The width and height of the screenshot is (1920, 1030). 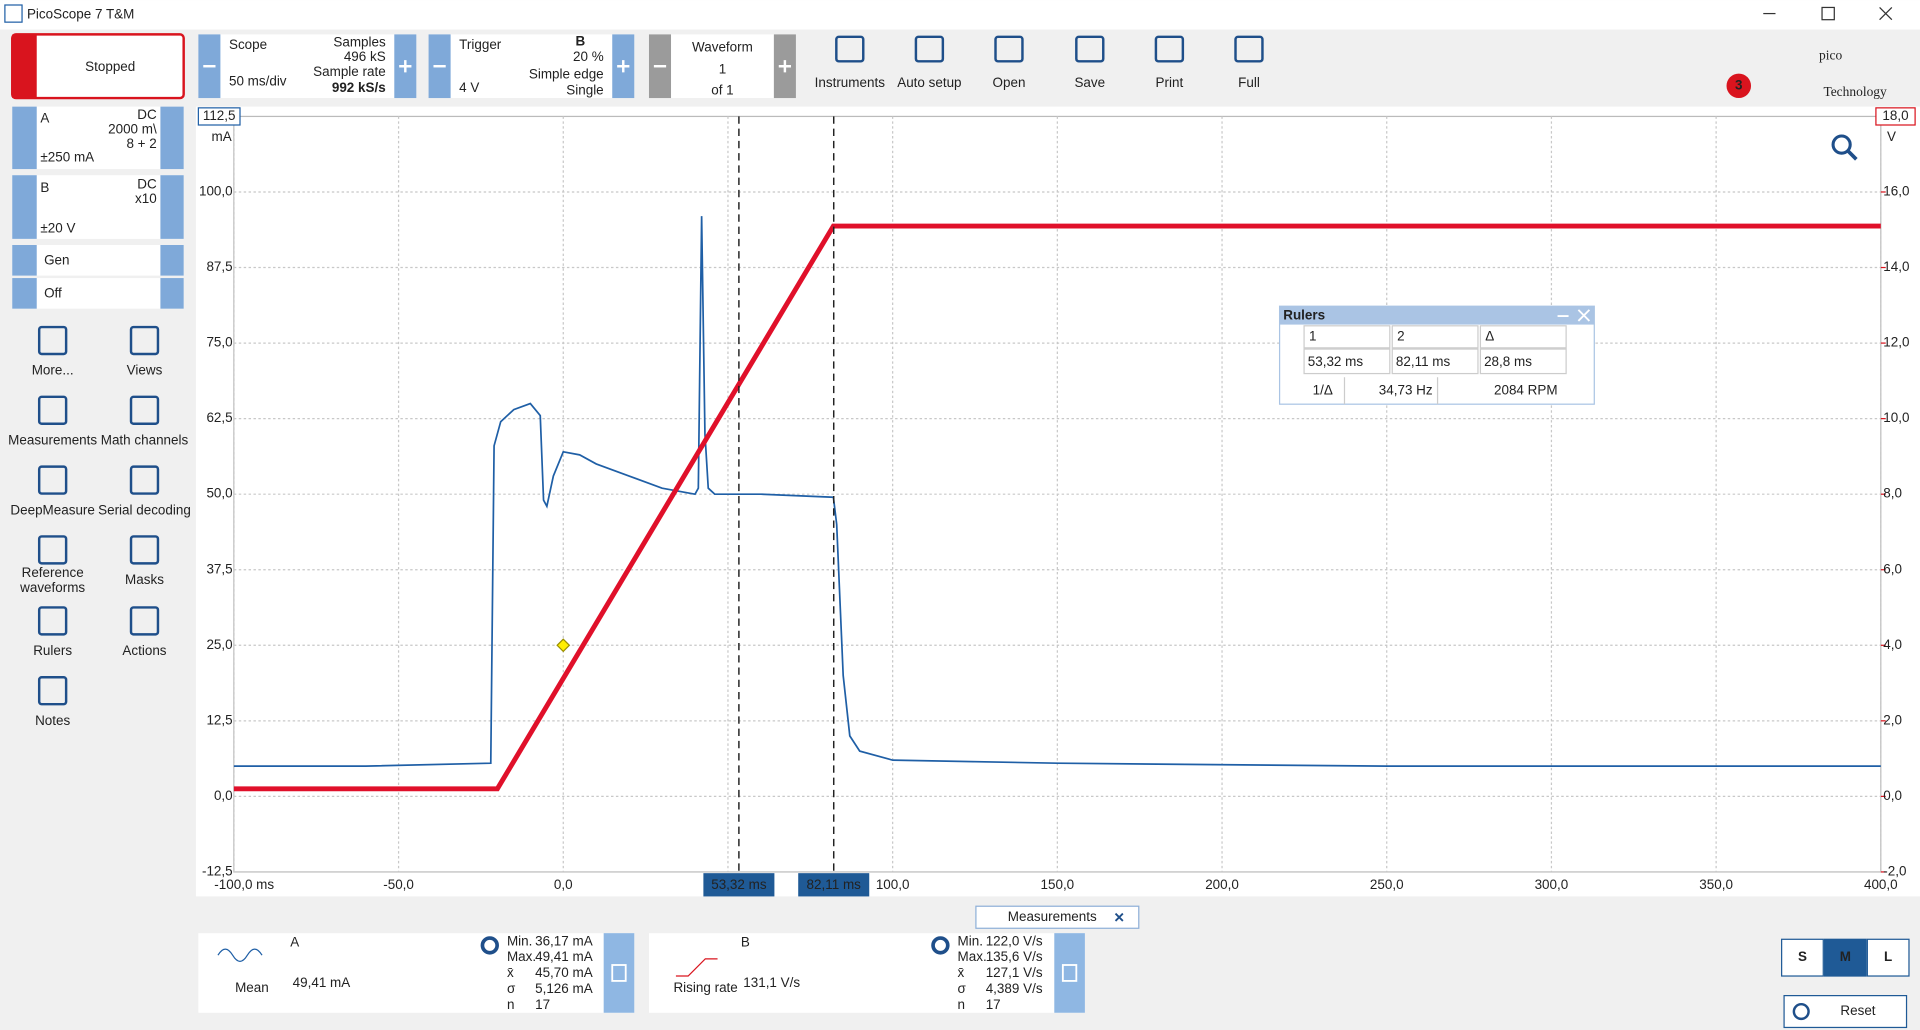 What do you see at coordinates (1058, 884) in the screenshot?
I see `x-tick-label: 150,0` at bounding box center [1058, 884].